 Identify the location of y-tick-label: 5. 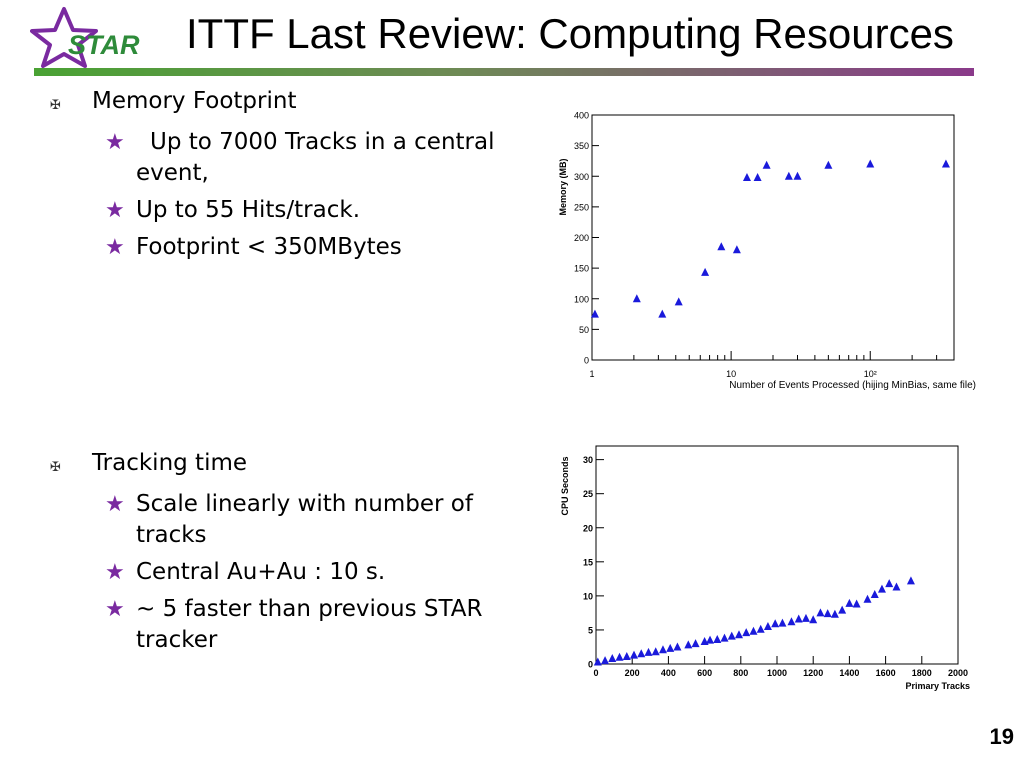
(590, 630).